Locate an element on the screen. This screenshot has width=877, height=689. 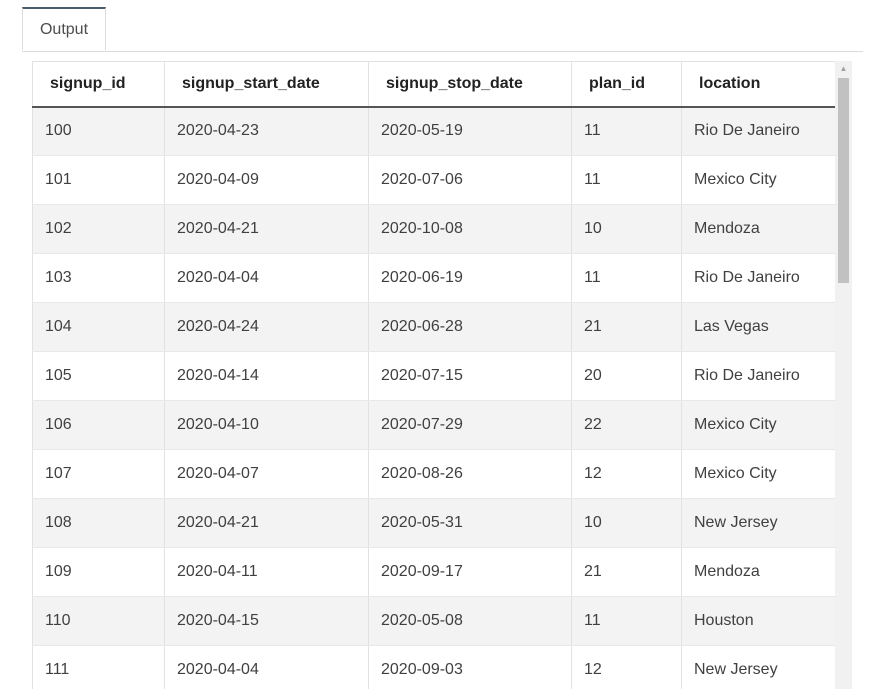
cell-signup-stop-date: 2020-07-29 is located at coordinates (470, 425).